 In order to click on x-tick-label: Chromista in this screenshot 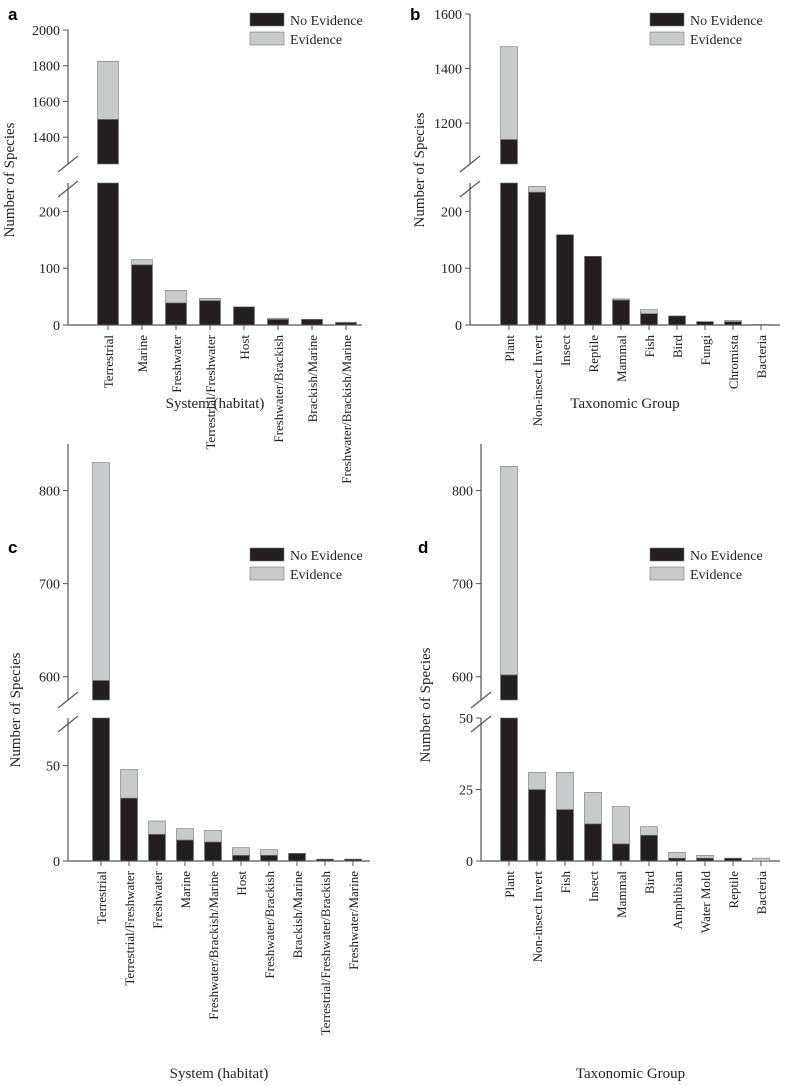, I will do `click(733, 362)`.